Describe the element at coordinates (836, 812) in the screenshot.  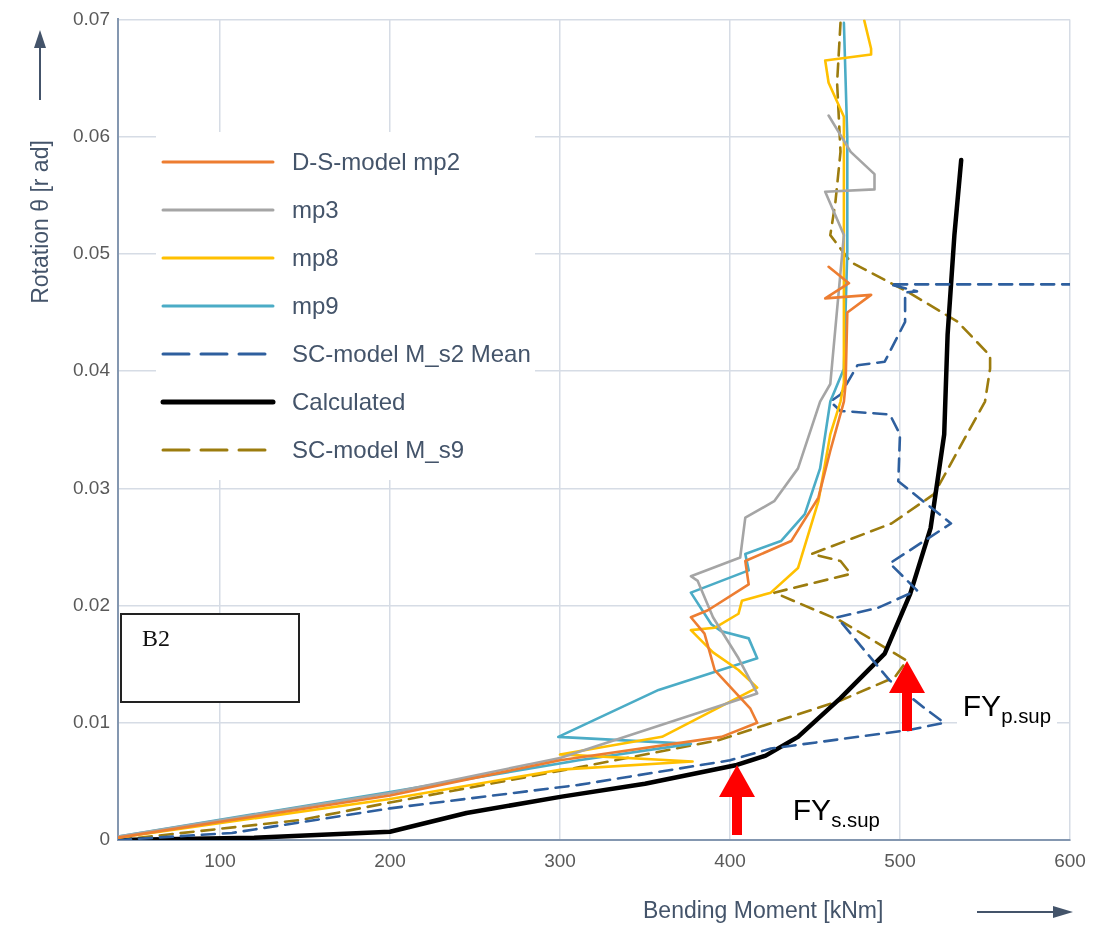
I see `annotation: FY$_{s.sup}$` at that location.